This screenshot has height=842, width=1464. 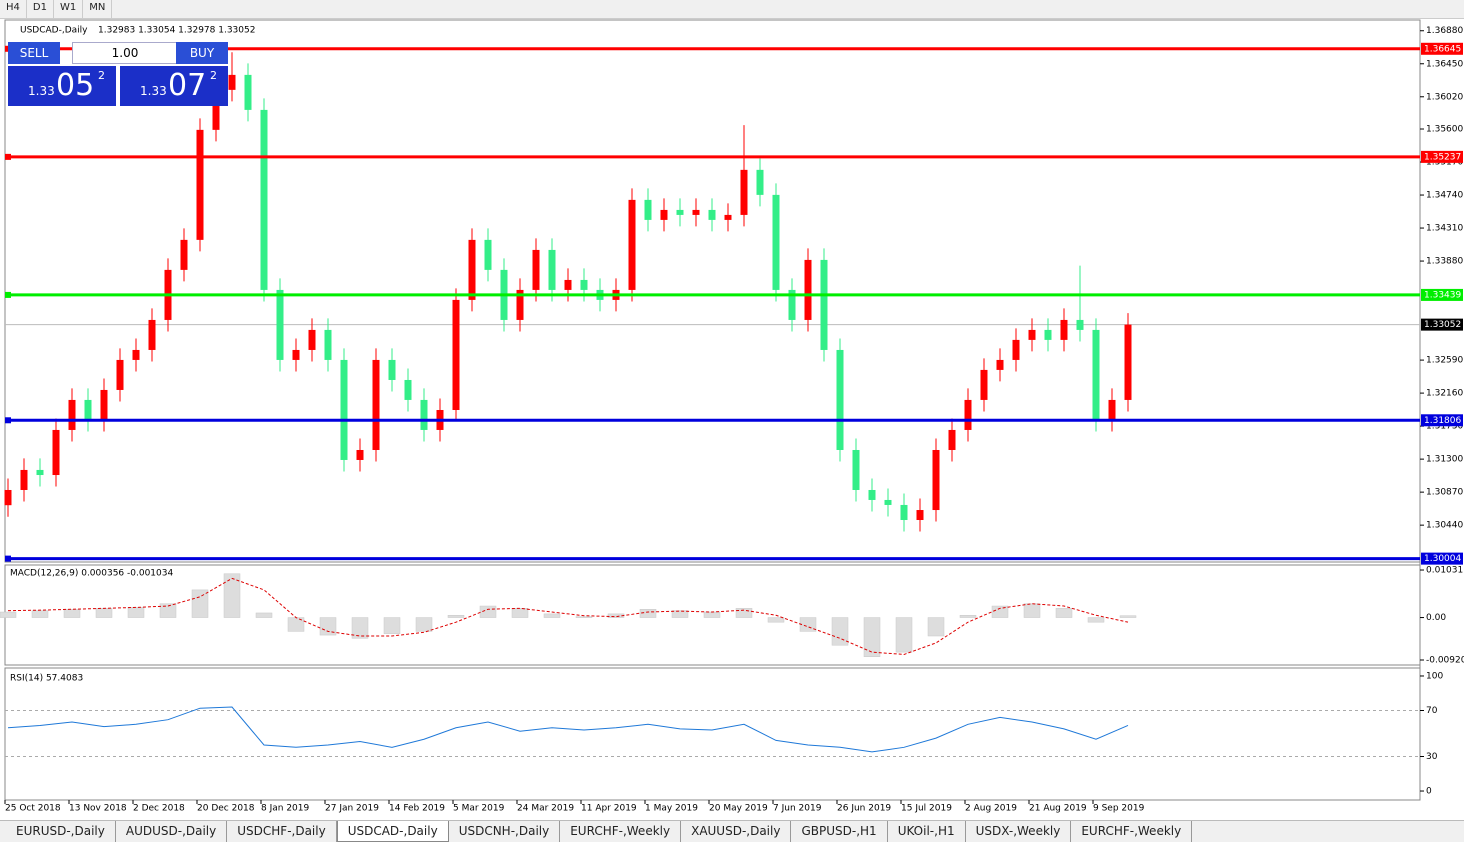 What do you see at coordinates (13, 9) in the screenshot?
I see `timeframe-button: H4` at bounding box center [13, 9].